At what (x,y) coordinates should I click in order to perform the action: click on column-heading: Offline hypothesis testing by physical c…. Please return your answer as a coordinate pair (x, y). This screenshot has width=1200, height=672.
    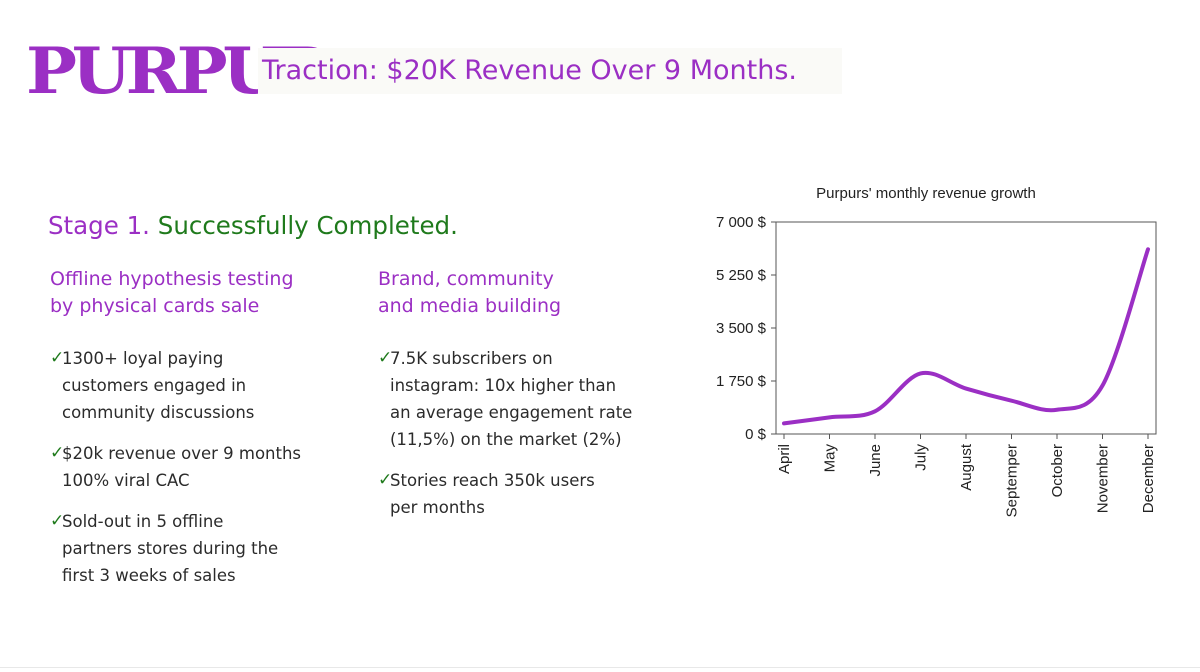
    Looking at the image, I should click on (172, 292).